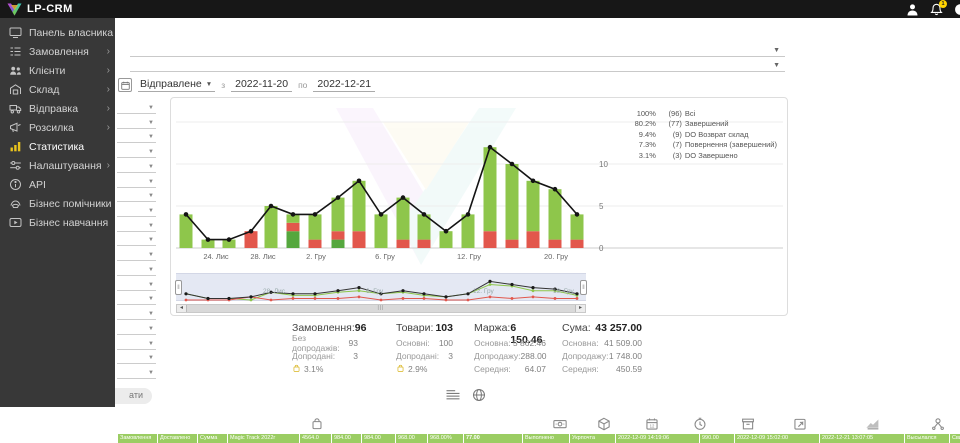  I want to click on sidebar-item-label: API, so click(37, 184).